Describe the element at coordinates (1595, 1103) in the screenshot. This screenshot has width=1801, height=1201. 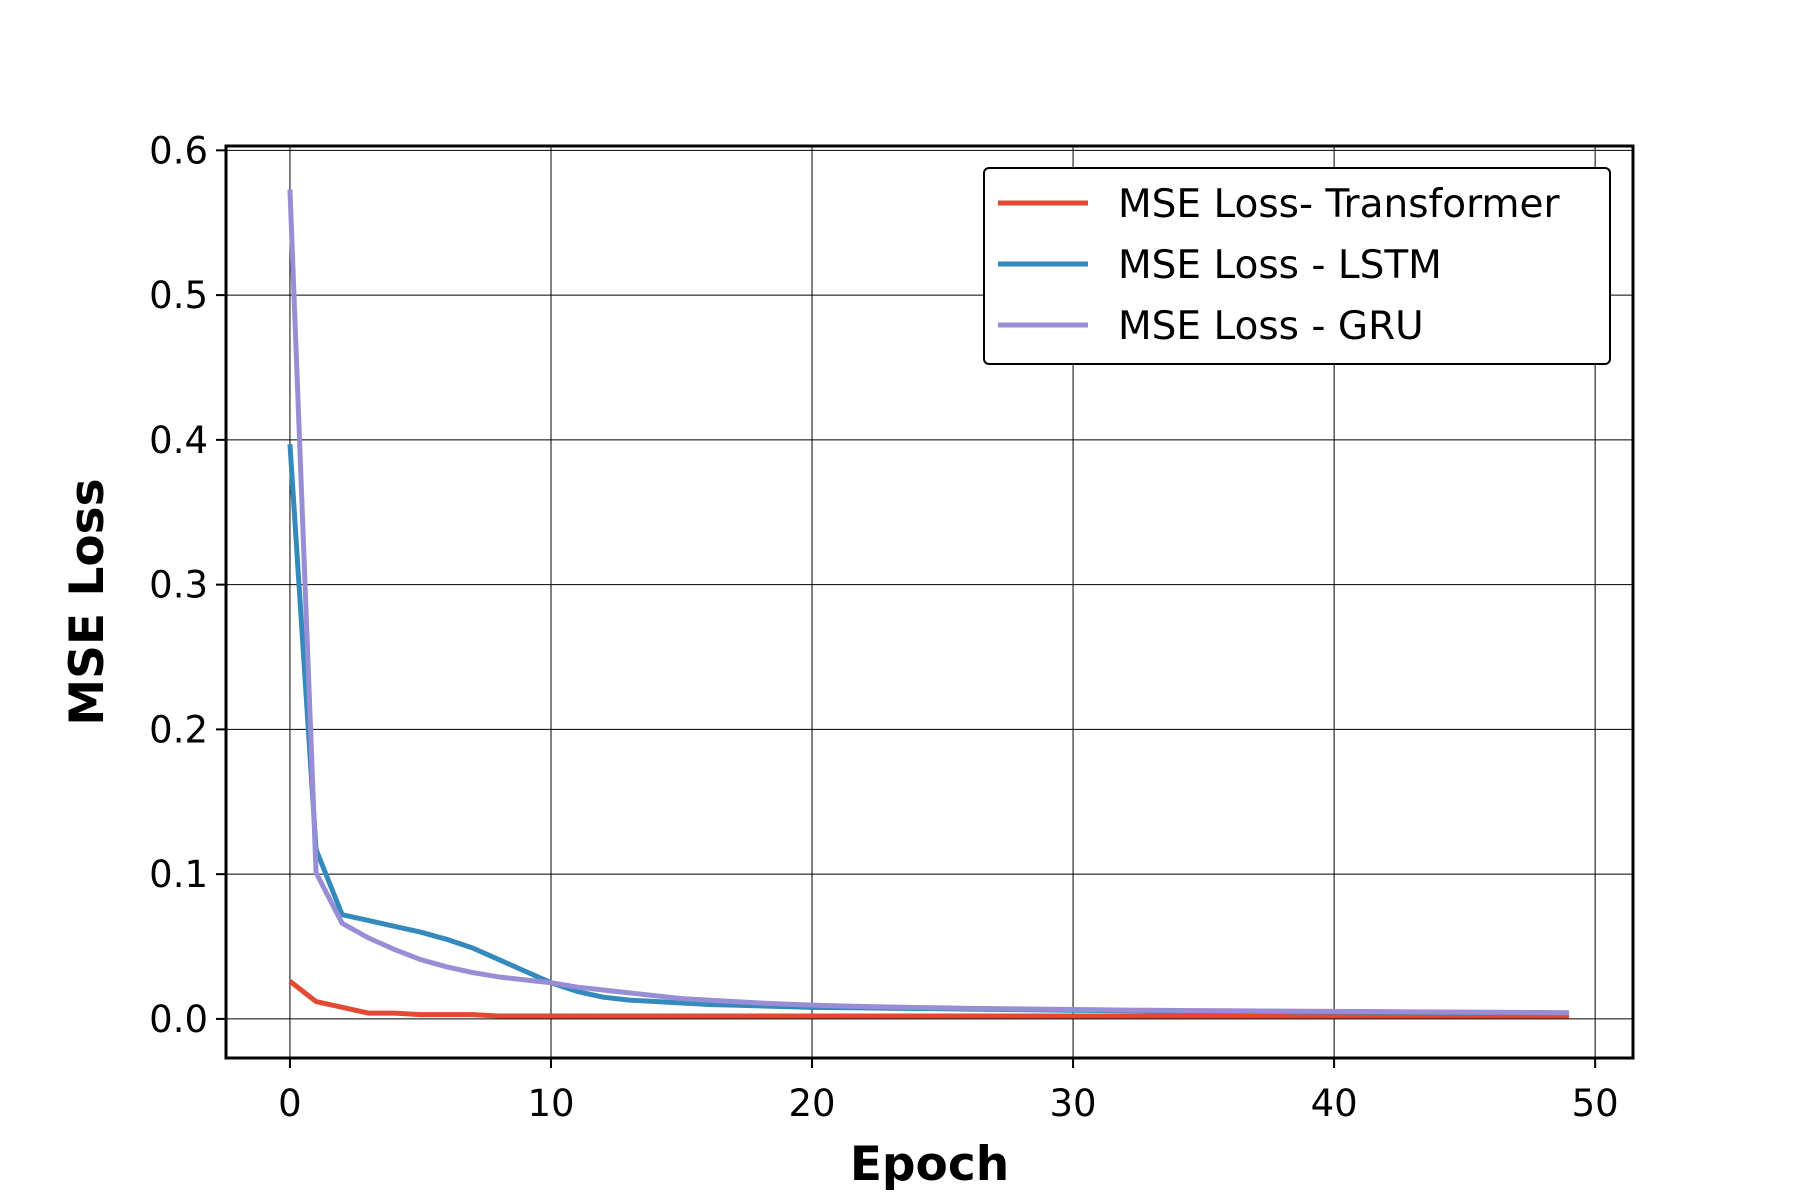
I see `x-tick-label-5: 50` at that location.